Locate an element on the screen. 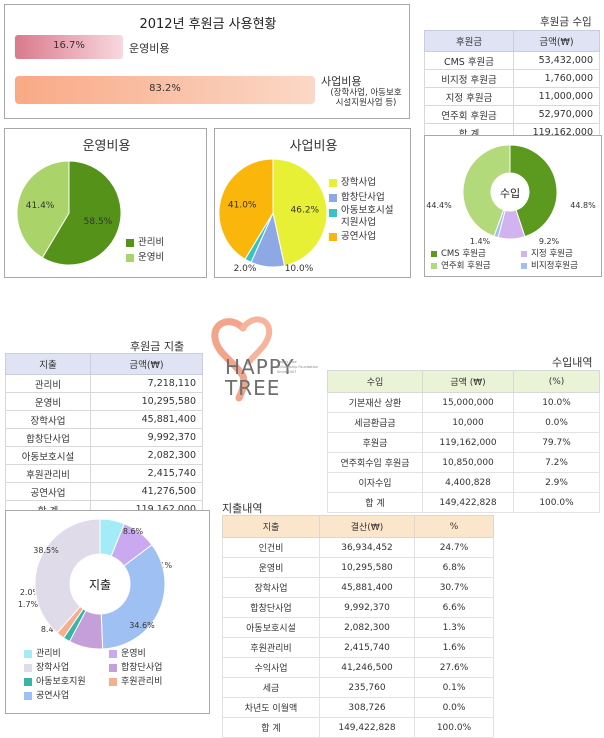 The width and height of the screenshot is (604, 738). legend-item: 비지정후원금 is located at coordinates (549, 266).